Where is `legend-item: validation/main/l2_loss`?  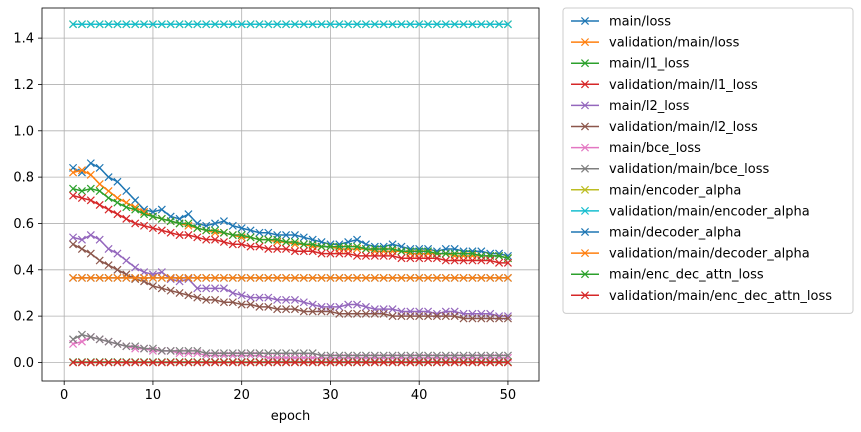 legend-item: validation/main/l2_loss is located at coordinates (664, 127).